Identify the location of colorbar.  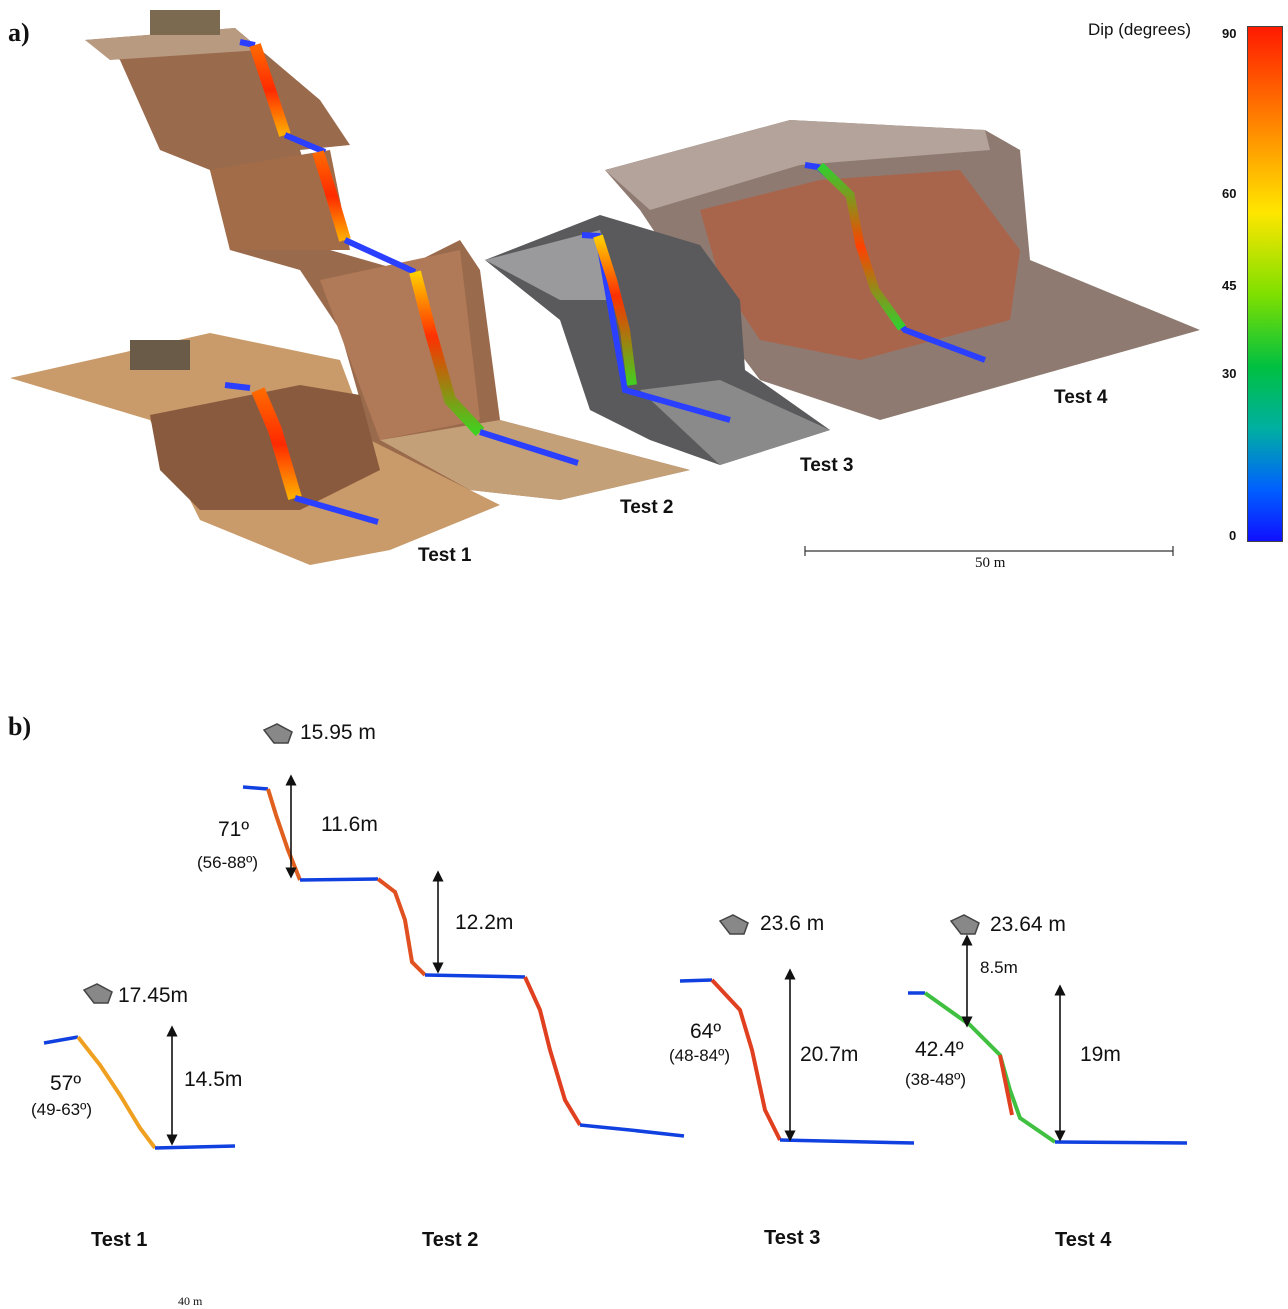
(1265, 284).